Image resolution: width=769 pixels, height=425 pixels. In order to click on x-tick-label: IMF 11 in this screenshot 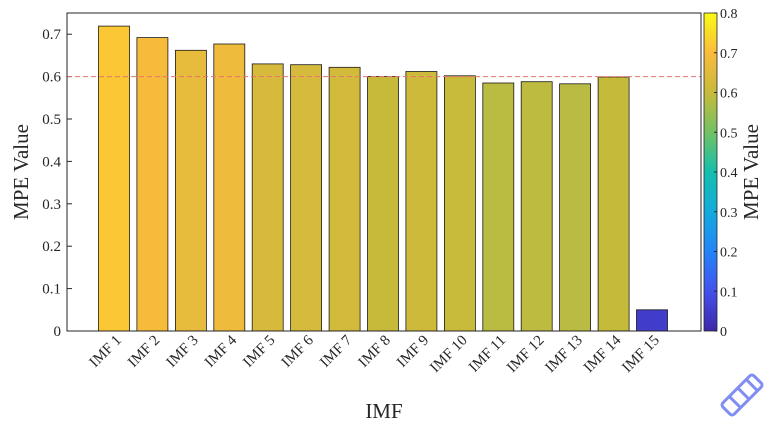, I will do `click(487, 354)`.